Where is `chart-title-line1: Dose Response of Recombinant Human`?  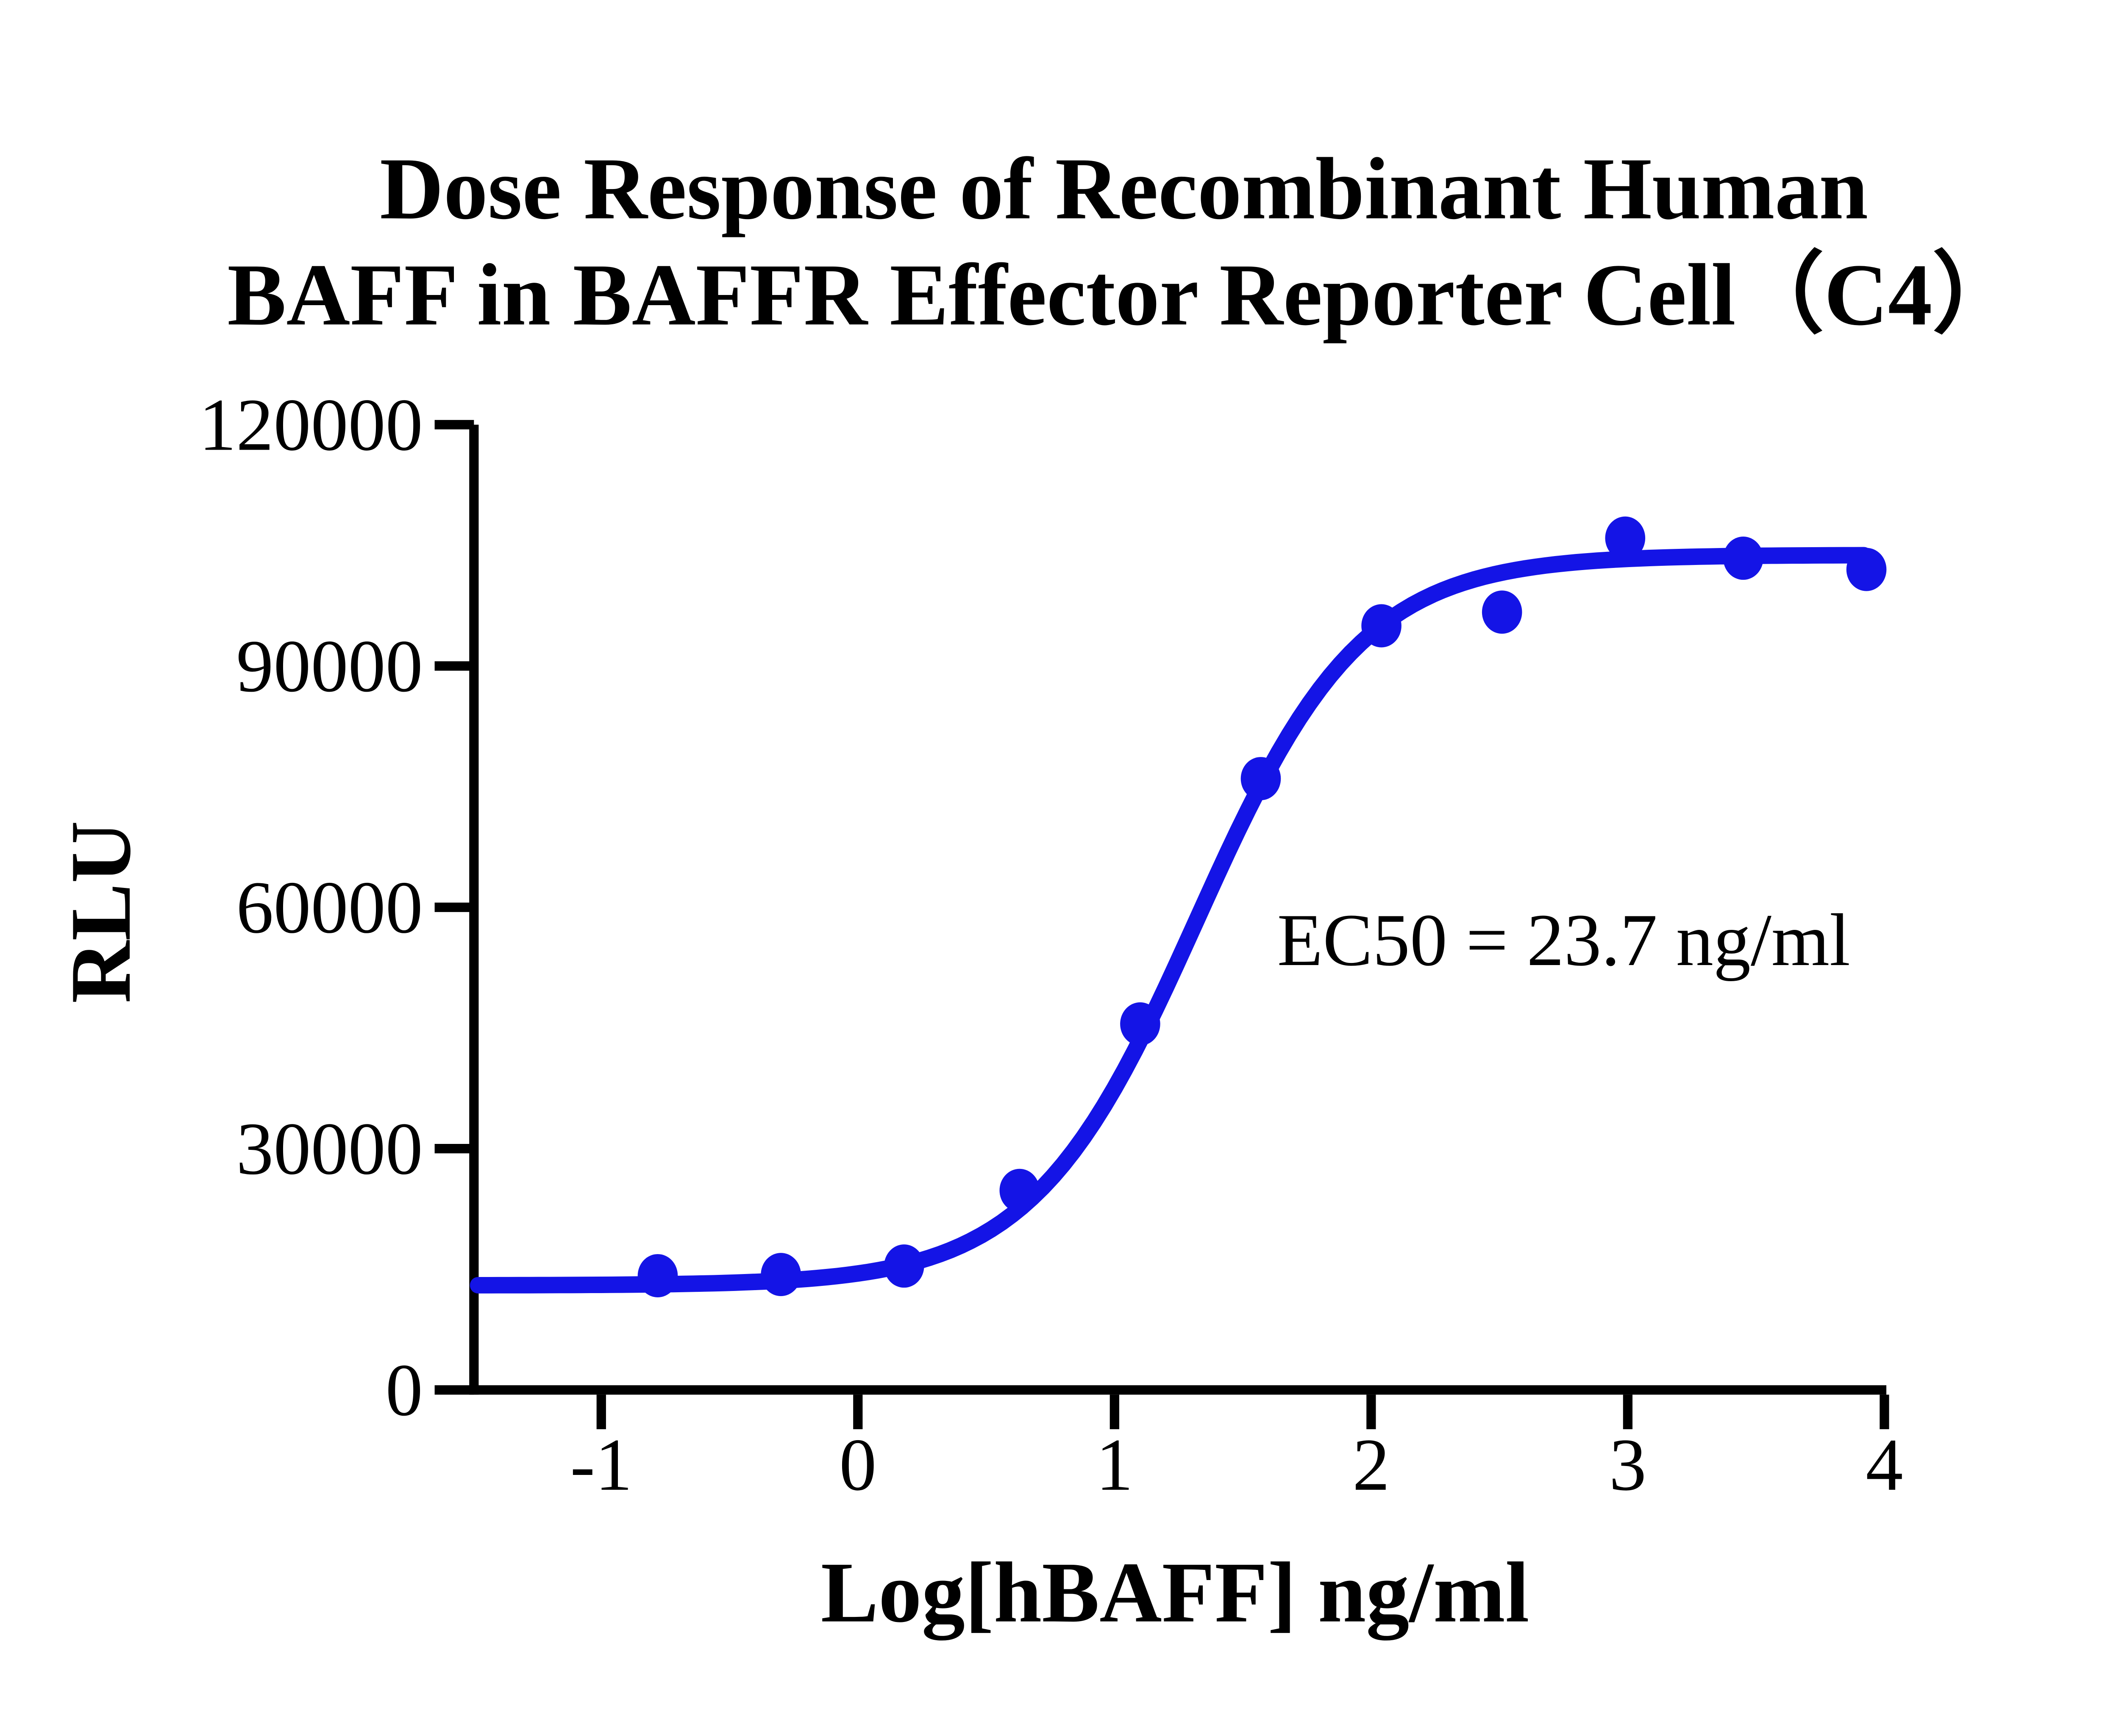 chart-title-line1: Dose Response of Recombinant Human is located at coordinates (1124, 189).